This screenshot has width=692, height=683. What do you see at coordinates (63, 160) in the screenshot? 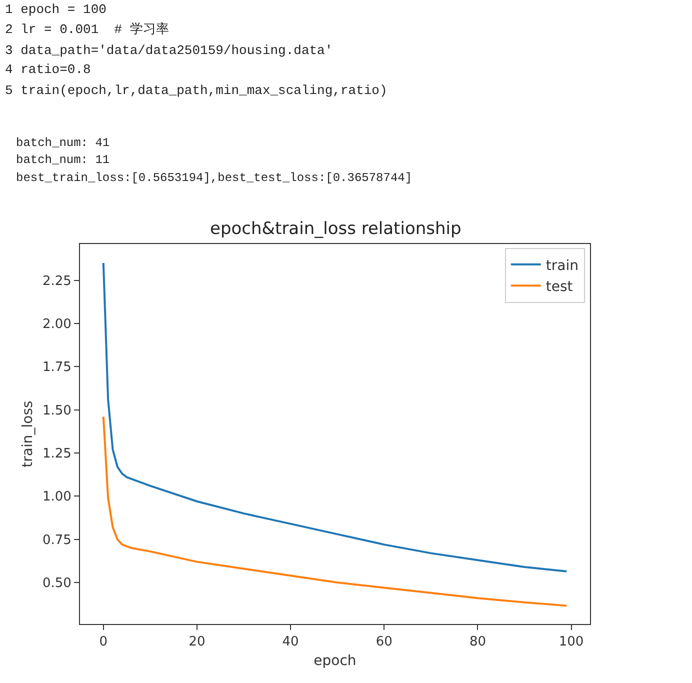
I see `text: batch_num: 11` at bounding box center [63, 160].